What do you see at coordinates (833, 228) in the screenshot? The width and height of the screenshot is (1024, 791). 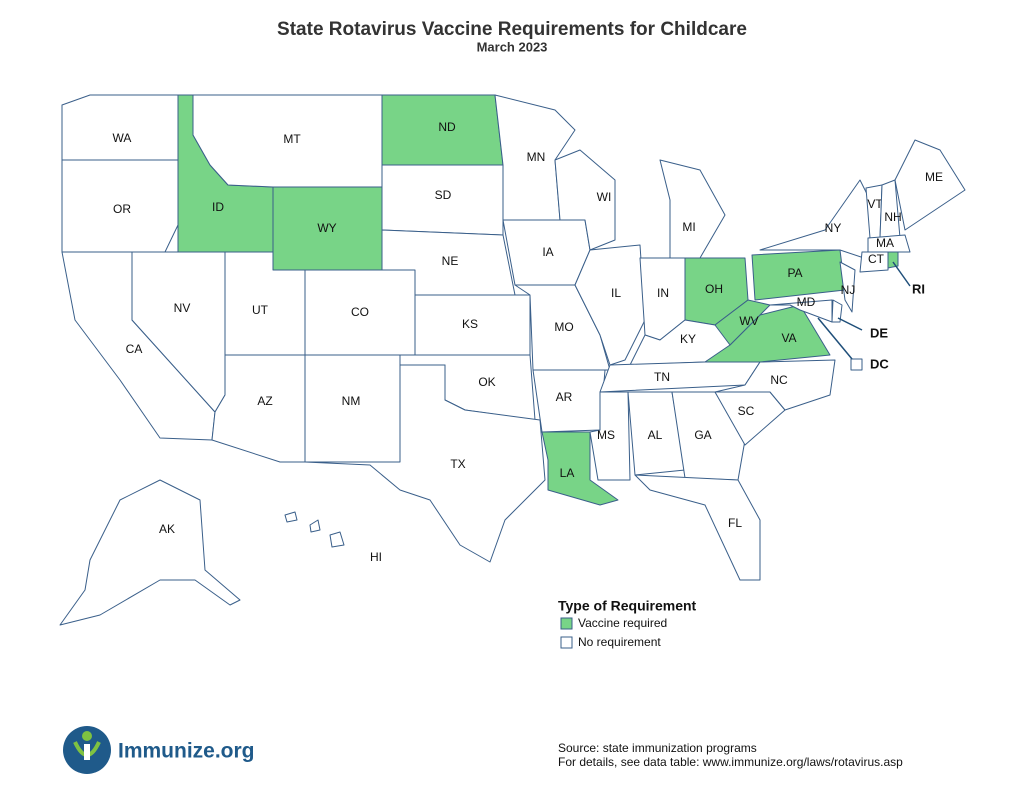 I see `state-label: NY` at bounding box center [833, 228].